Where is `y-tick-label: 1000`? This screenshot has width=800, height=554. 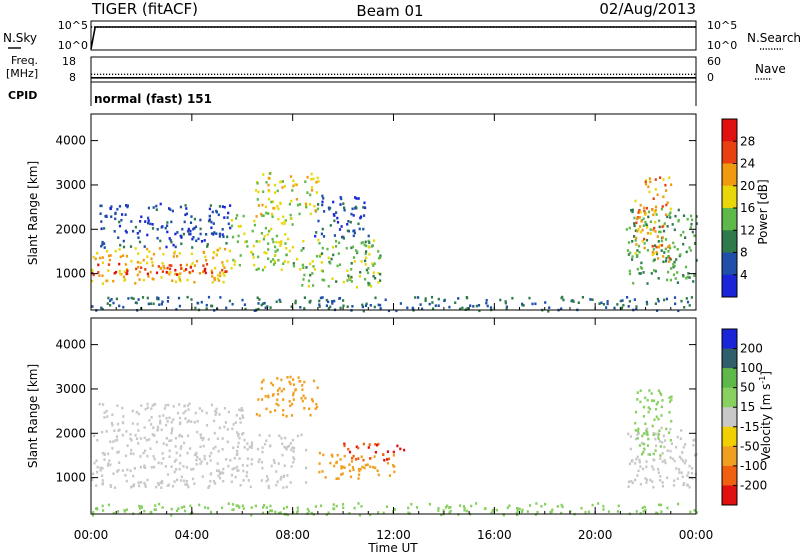
y-tick-label: 1000 is located at coordinates (70, 274).